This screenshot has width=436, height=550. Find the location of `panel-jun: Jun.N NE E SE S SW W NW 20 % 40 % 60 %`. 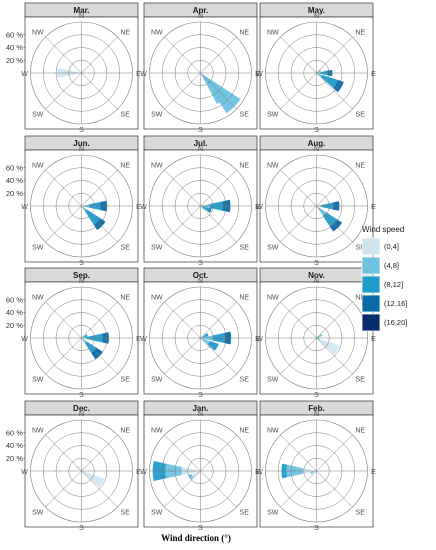

panel-jun: Jun.N NE E SE S SW W NW 20 % 40 % 60 % is located at coordinates (73, 201).